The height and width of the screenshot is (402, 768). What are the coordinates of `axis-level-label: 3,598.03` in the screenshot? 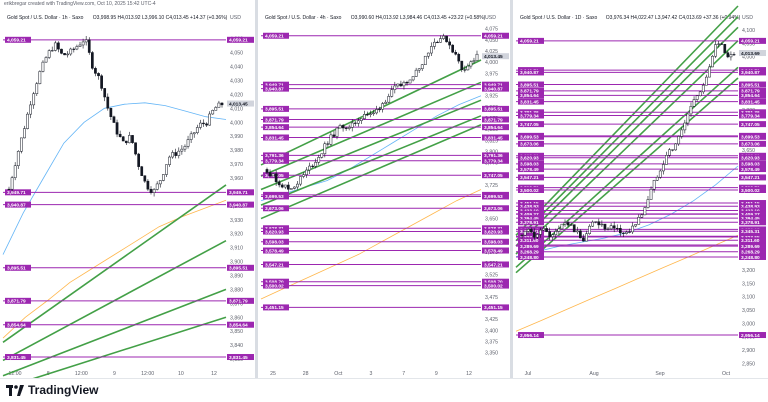 It's located at (750, 165).